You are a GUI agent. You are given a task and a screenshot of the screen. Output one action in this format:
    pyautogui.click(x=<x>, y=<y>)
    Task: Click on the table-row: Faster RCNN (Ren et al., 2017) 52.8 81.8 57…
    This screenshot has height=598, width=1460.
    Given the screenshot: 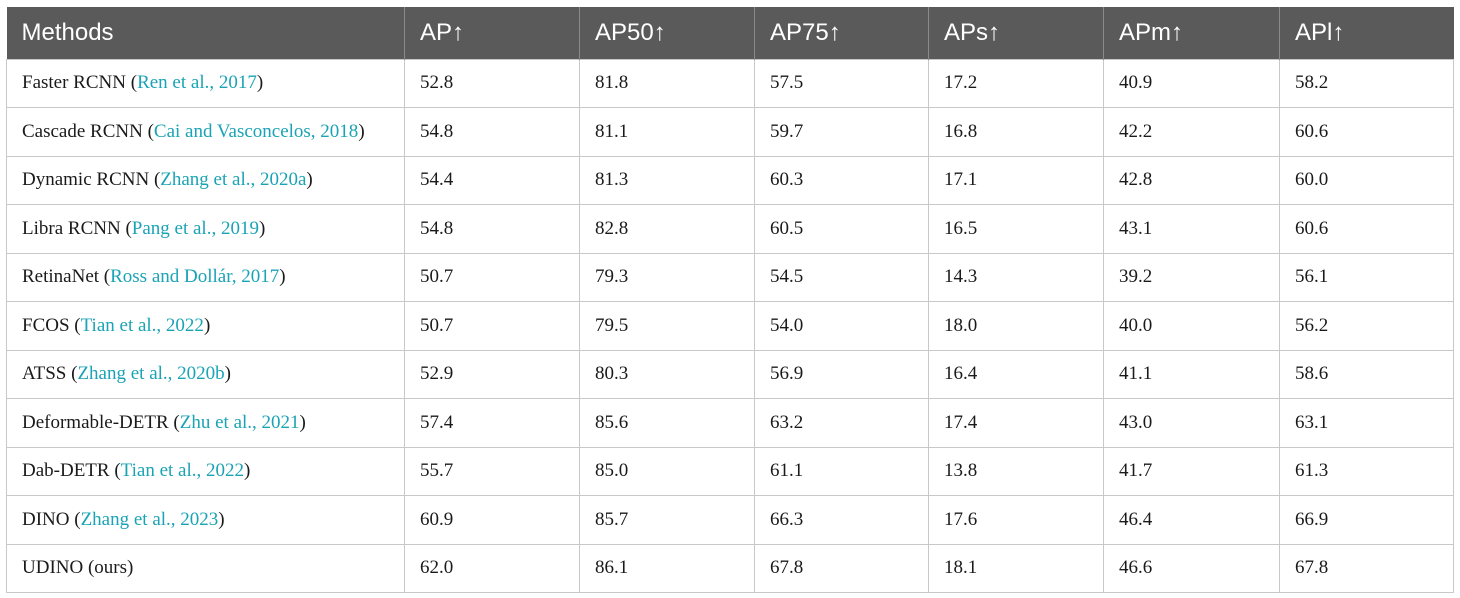 What is the action you would take?
    pyautogui.click(x=730, y=83)
    